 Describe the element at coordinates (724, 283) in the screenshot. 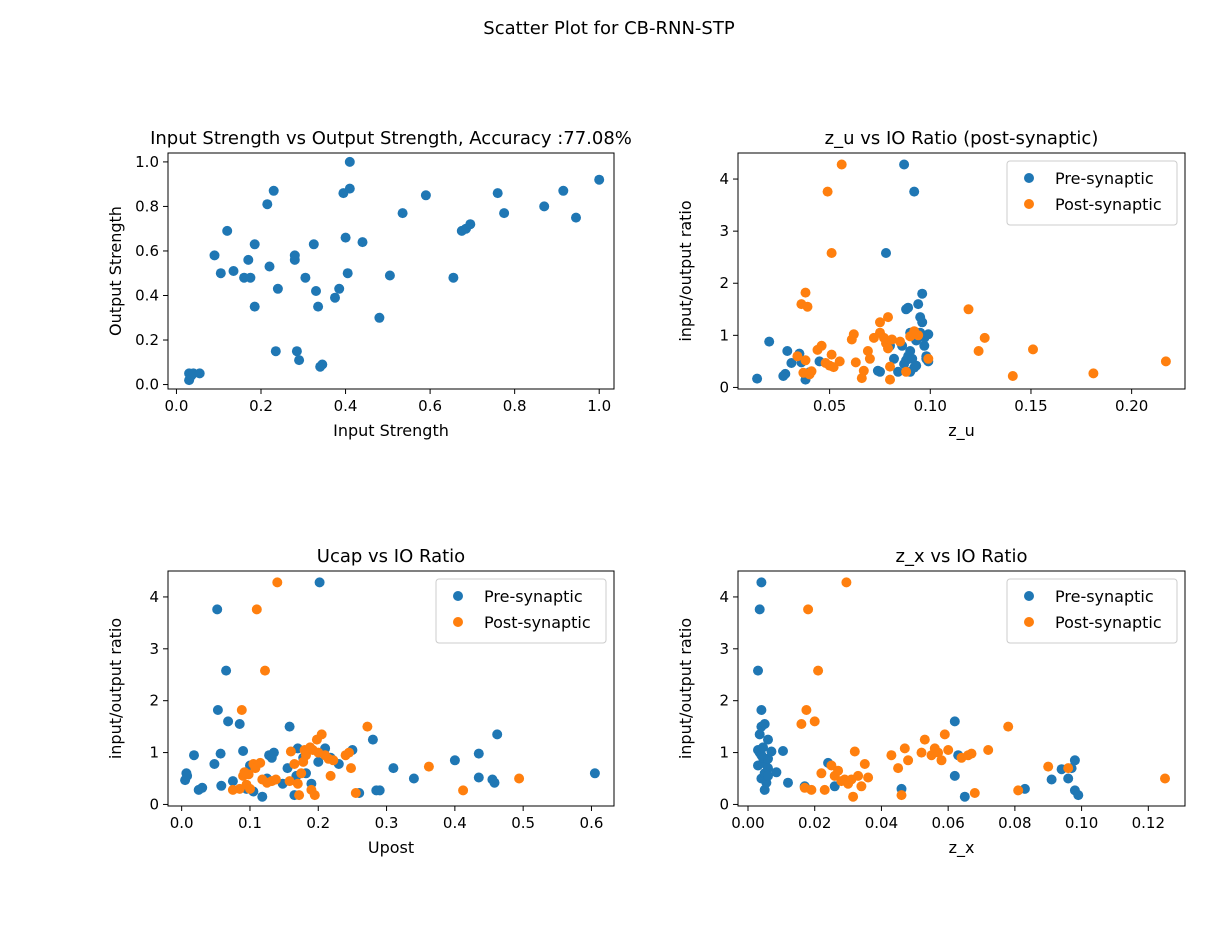

I see `zu-vs-io-ytick-label: 2` at that location.